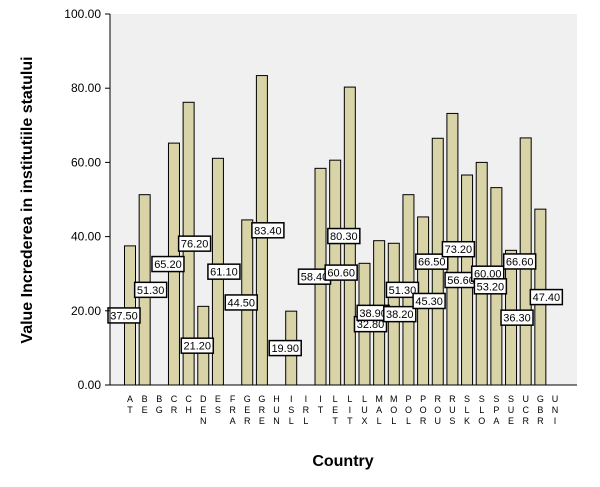 The width and height of the screenshot is (600, 487). I want to click on x-tick-label-char: K, so click(467, 421).